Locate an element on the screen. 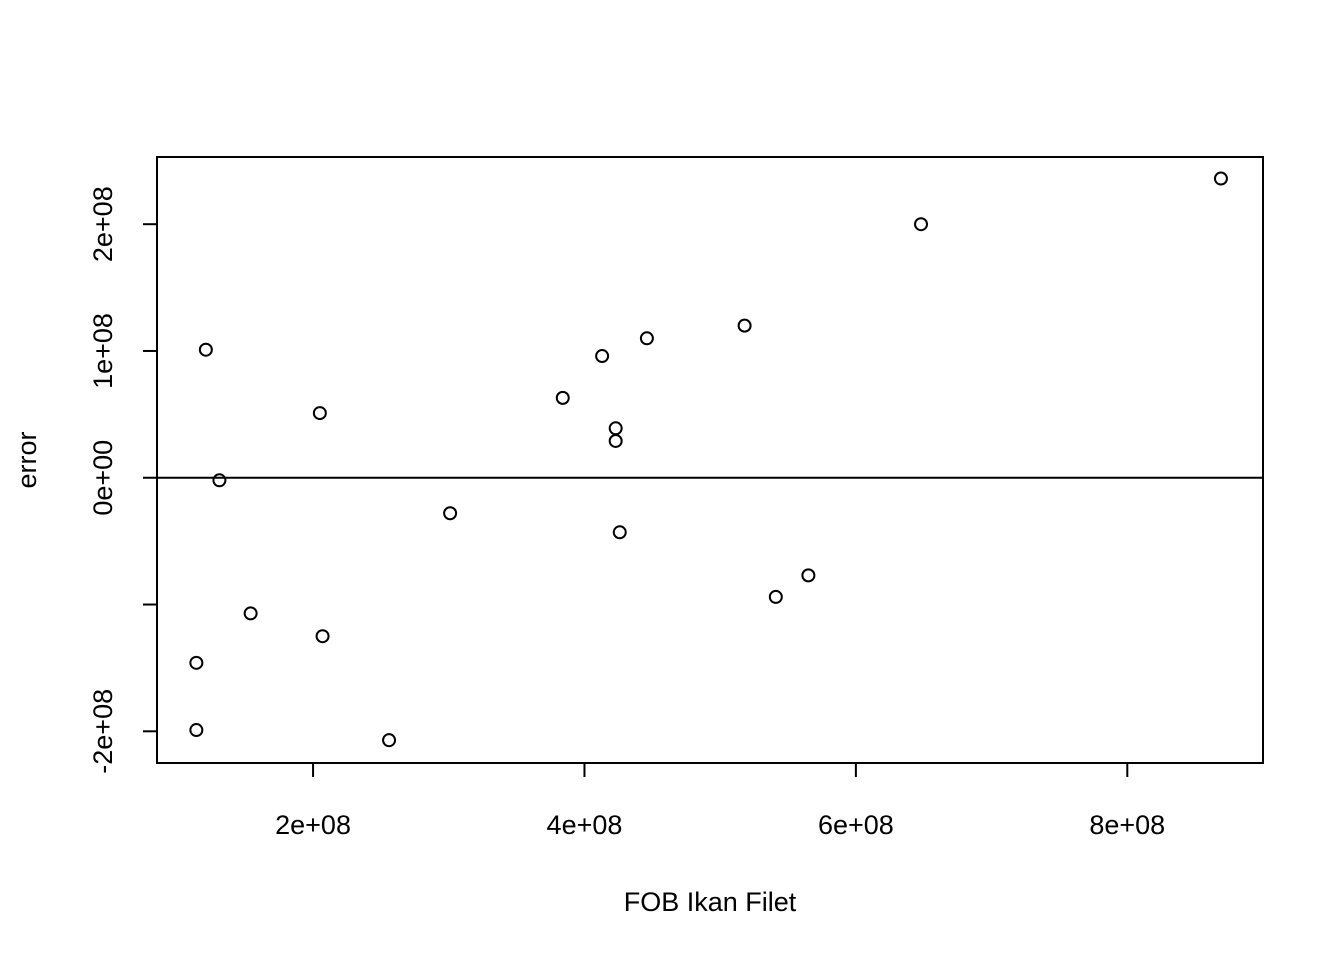 The width and height of the screenshot is (1344, 960). x-tick-label: 4e+08 is located at coordinates (585, 825).